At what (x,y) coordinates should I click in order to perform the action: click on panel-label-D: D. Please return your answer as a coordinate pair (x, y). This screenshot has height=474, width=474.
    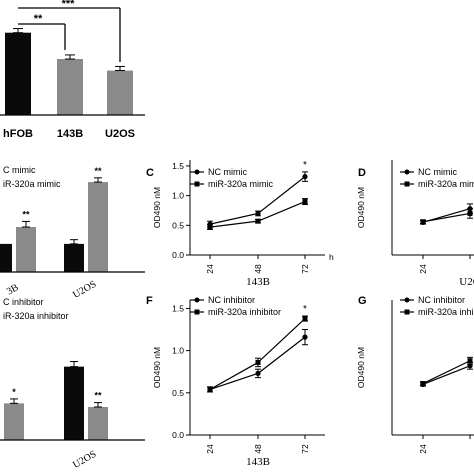
    Looking at the image, I should click on (362, 173).